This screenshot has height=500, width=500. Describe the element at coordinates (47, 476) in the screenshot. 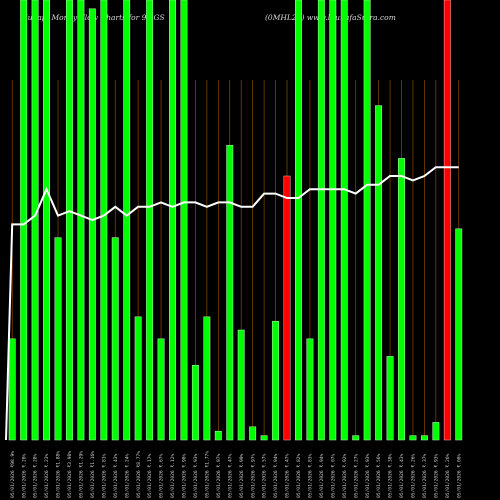

I see `x-tick-label: 05/01/2026 ₹.23%` at that location.